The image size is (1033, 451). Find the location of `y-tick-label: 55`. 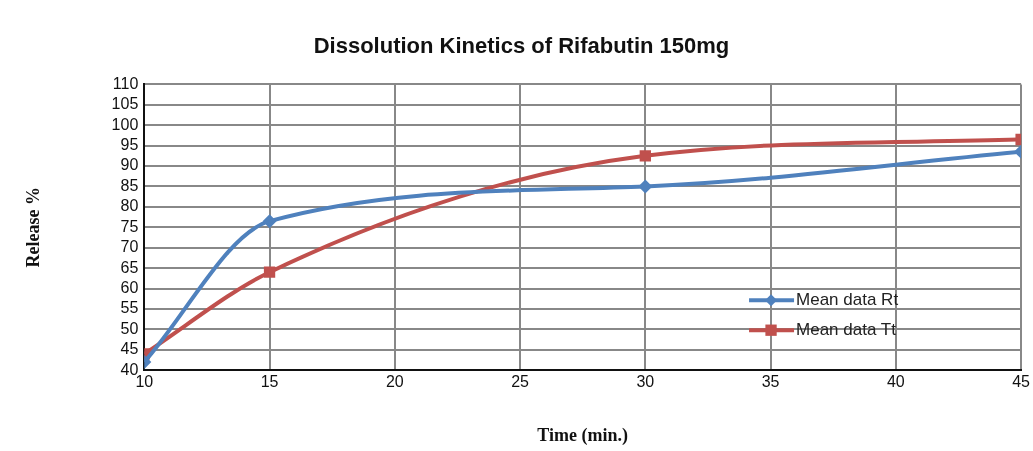

y-tick-label: 55 is located at coordinates (129, 308).